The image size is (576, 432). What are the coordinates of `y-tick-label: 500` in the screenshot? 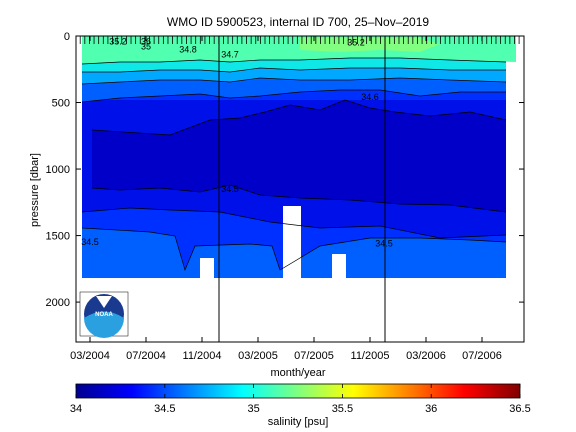 It's located at (61, 104).